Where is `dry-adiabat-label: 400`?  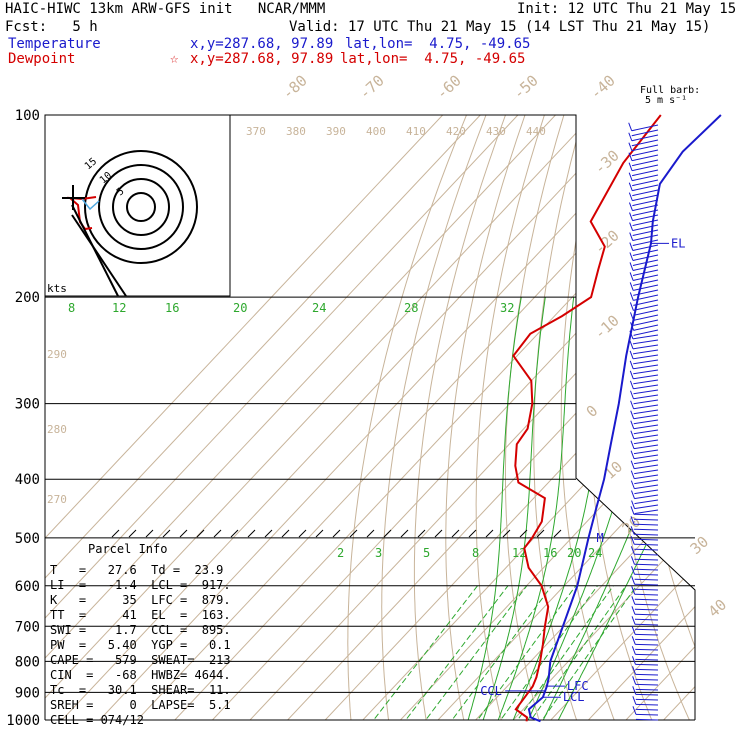 dry-adiabat-label: 400 is located at coordinates (376, 131).